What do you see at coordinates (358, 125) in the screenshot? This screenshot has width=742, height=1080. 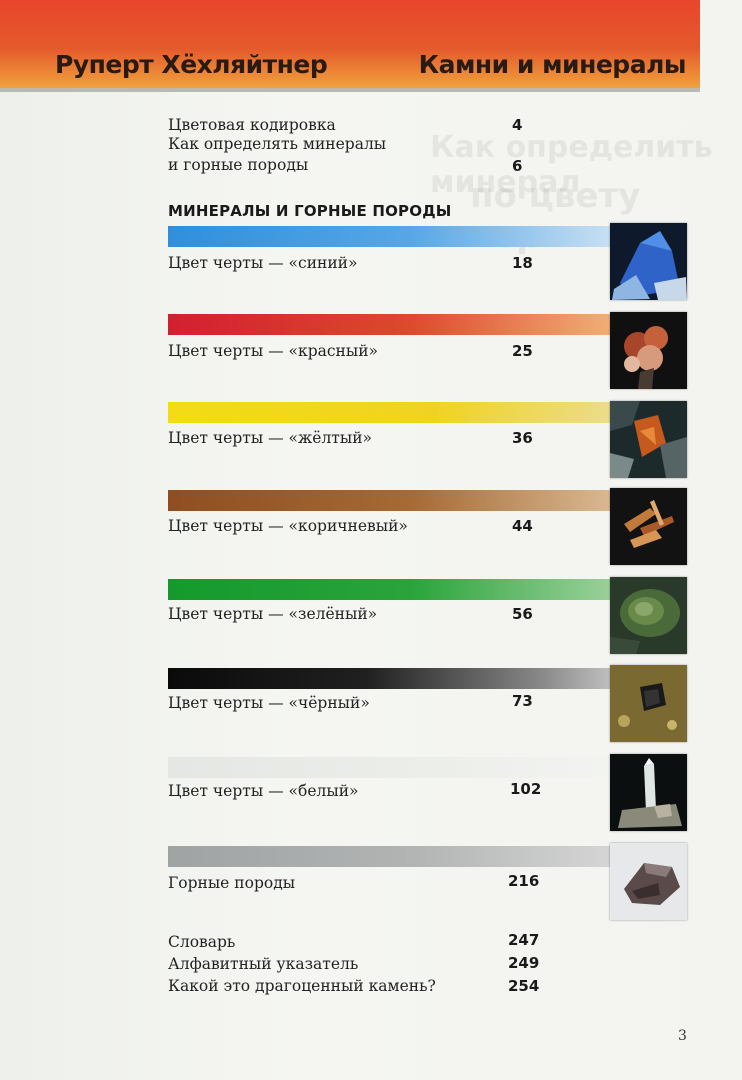 I see `toc-entry: Цветовая кодировка` at bounding box center [358, 125].